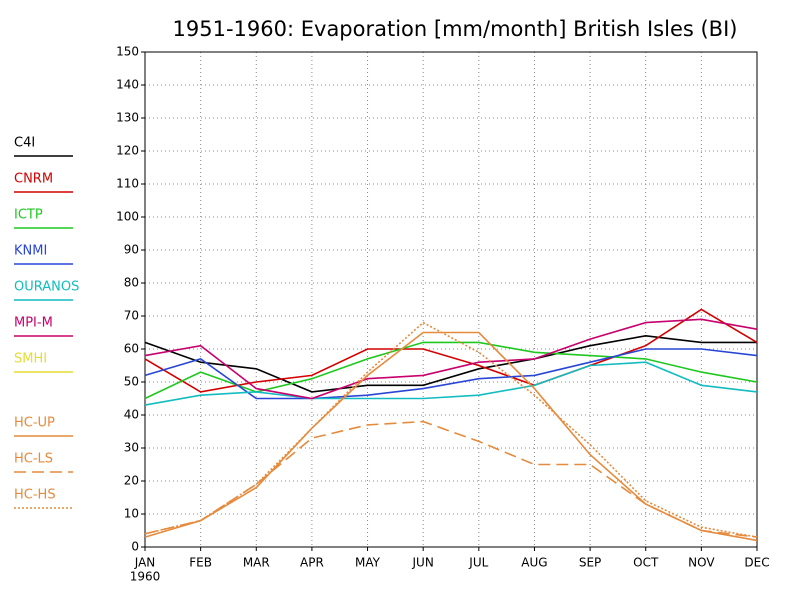 This screenshot has width=800, height=600. I want to click on y-tick-label: 80, so click(131, 283).